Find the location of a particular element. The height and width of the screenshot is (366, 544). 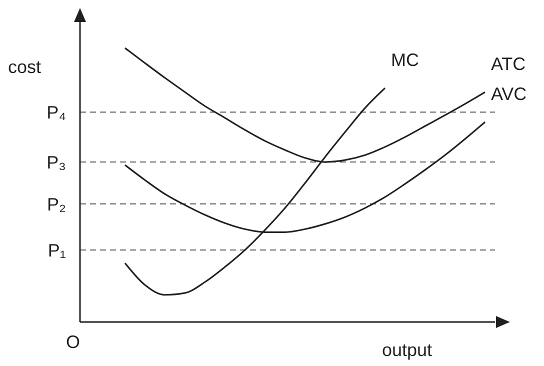

text: O is located at coordinates (73, 342).